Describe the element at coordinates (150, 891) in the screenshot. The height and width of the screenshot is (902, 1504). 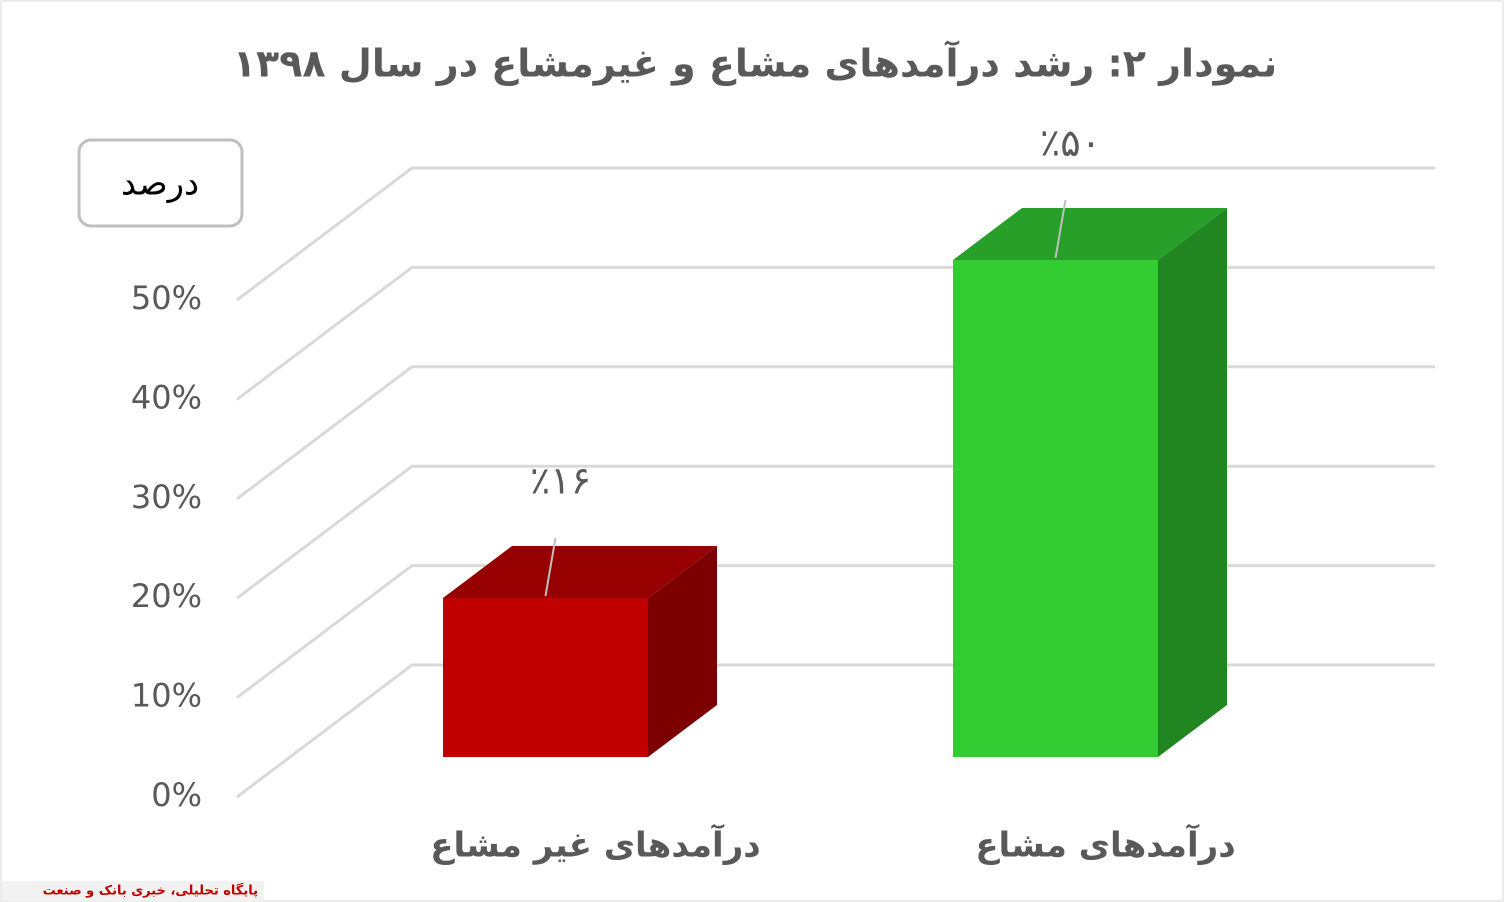
I see `watermark: پایگاه تحلیلی، خبری بانک و صنعت` at that location.